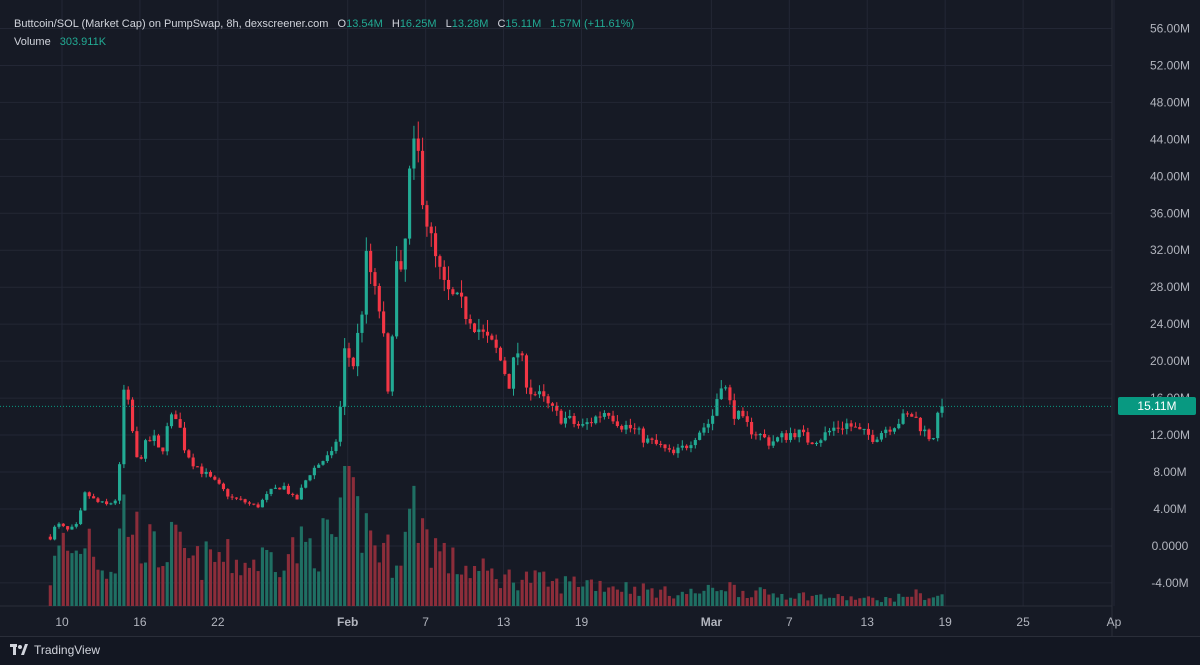 The height and width of the screenshot is (665, 1200). What do you see at coordinates (448, 24) in the screenshot?
I see `low-label: L` at bounding box center [448, 24].